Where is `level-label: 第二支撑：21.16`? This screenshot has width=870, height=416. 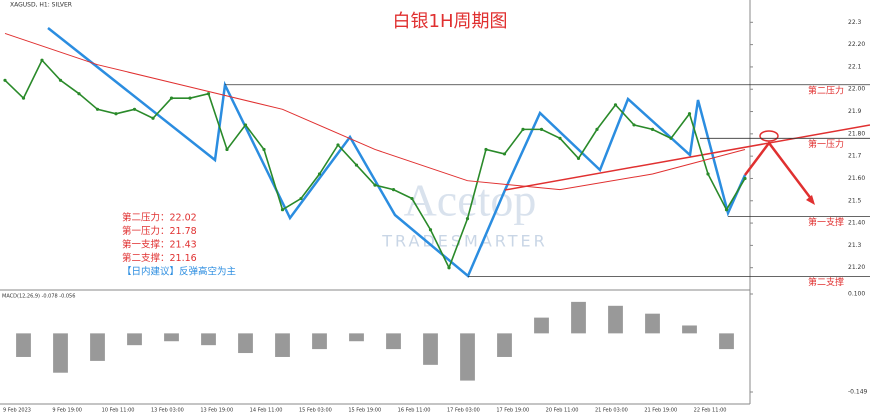 level-label: 第二支撑：21.16 is located at coordinates (159, 258).